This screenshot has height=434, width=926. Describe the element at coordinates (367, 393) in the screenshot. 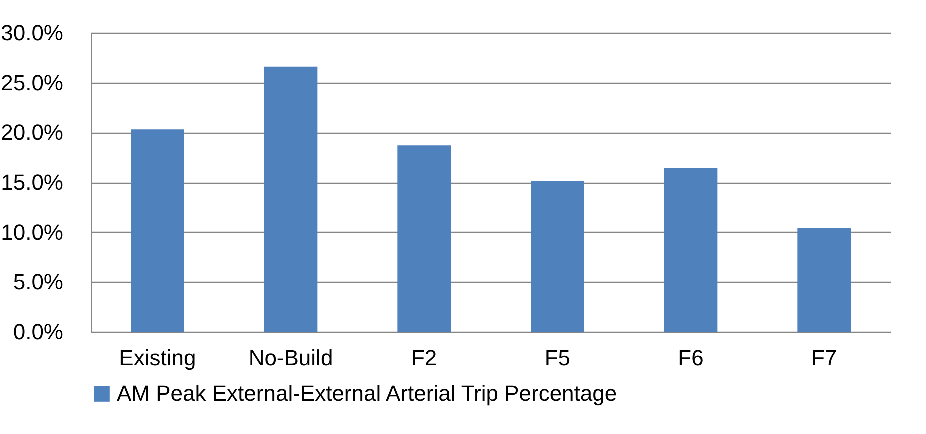

I see `legend-label: AM Peak External-External Arterial Trip Percentage` at that location.